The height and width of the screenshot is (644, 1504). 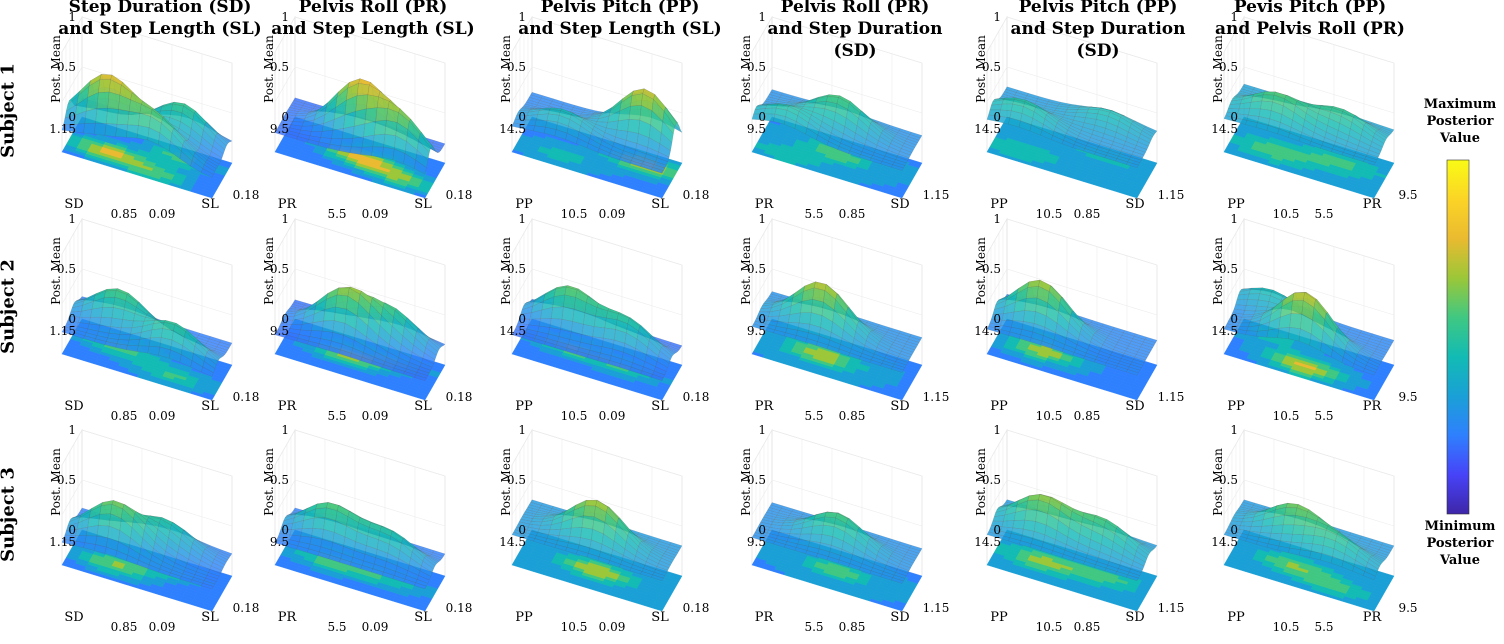 What do you see at coordinates (1373, 204) in the screenshot?
I see `x-axis-label: PR` at bounding box center [1373, 204].